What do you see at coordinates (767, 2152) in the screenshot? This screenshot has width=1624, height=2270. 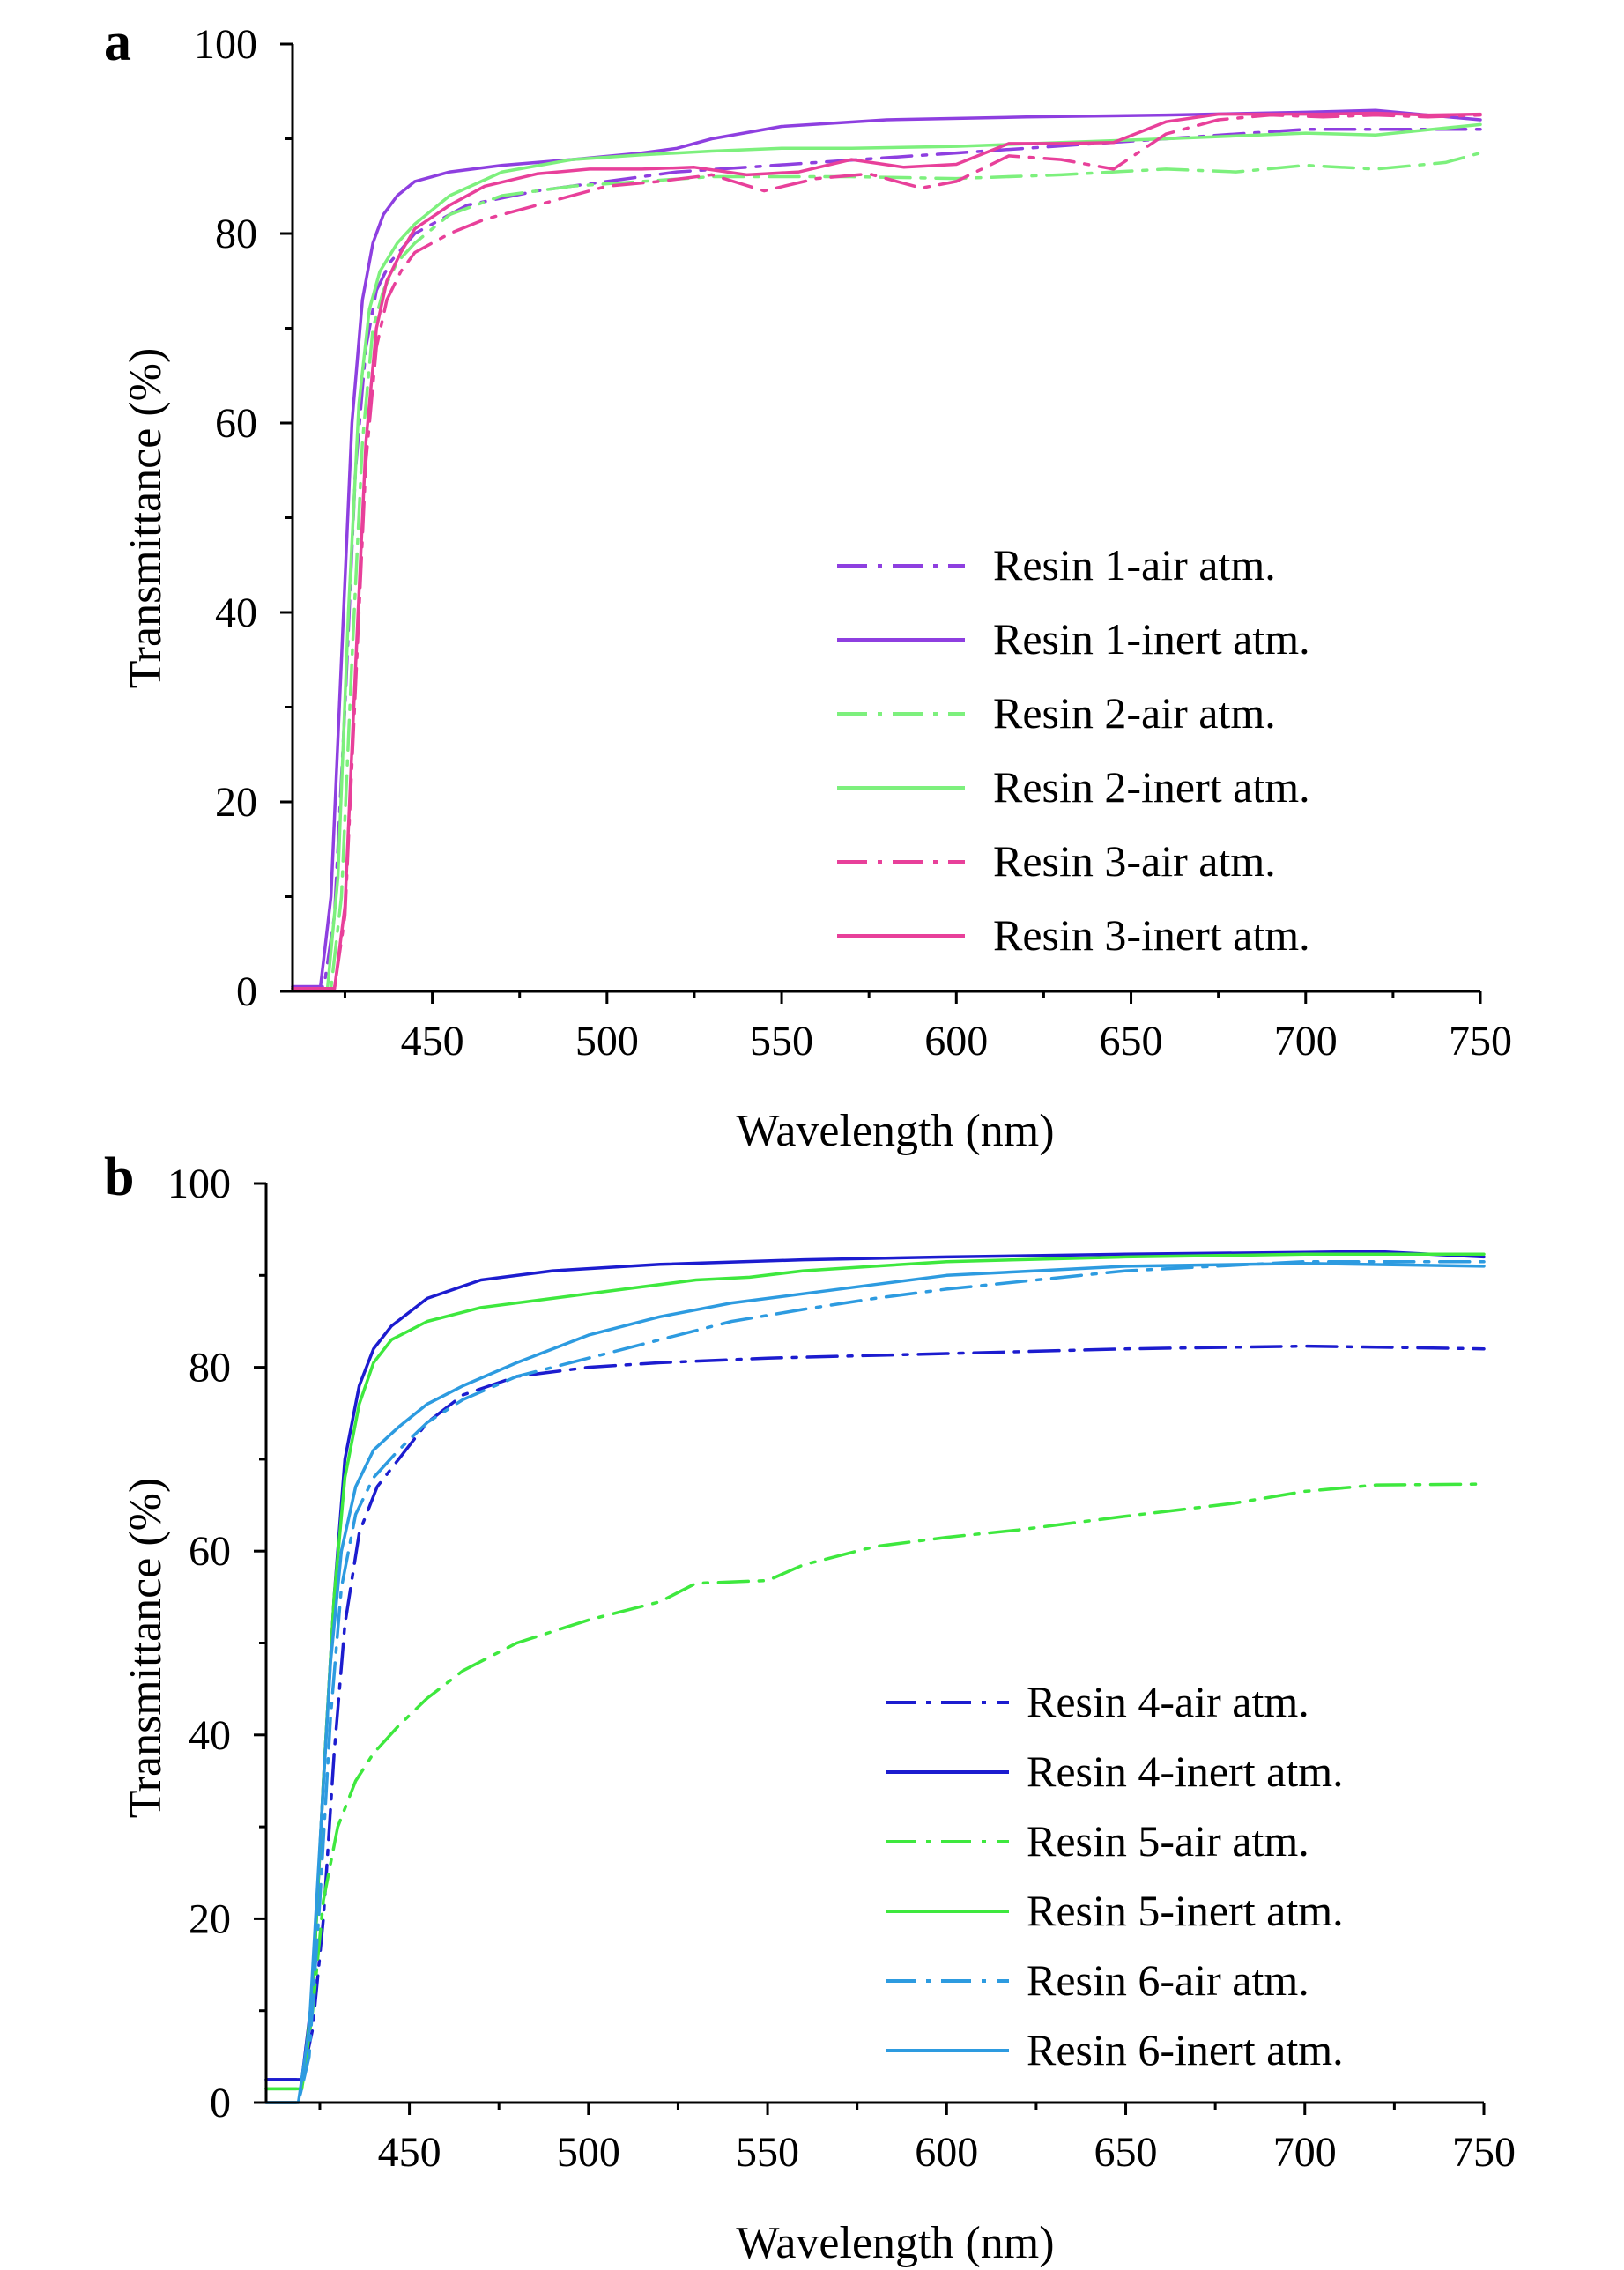 I see `panel-b-x-tick-label: 550` at bounding box center [767, 2152].